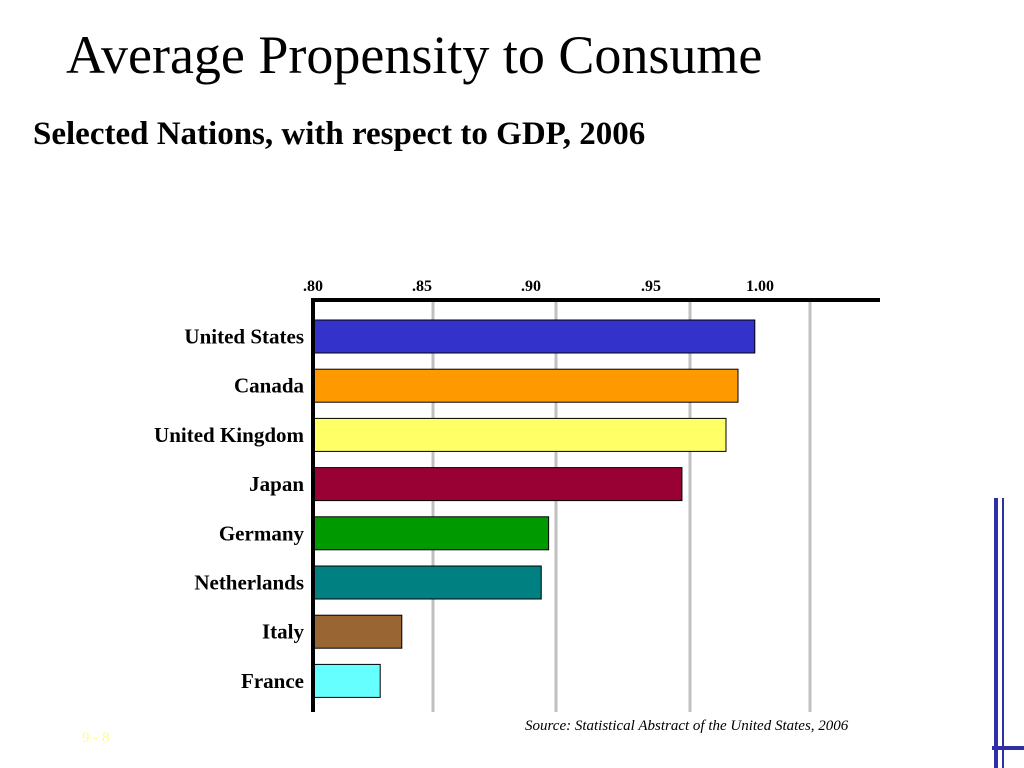 This screenshot has height=768, width=1024. Describe the element at coordinates (422, 286) in the screenshot. I see `tick-label: .85` at that location.